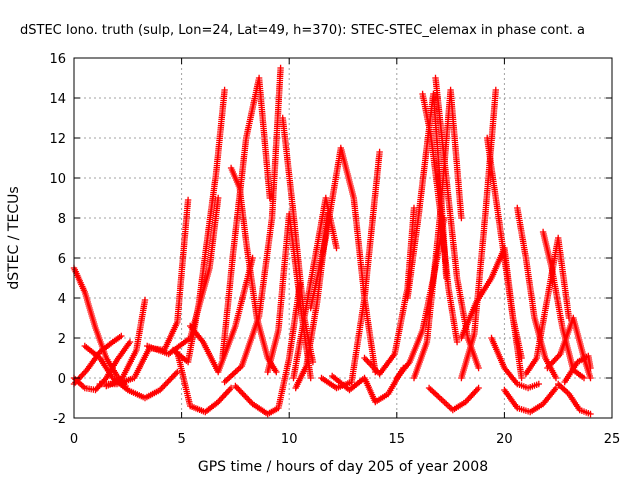  Describe the element at coordinates (612, 439) in the screenshot. I see `x-tick-label: 25` at that location.